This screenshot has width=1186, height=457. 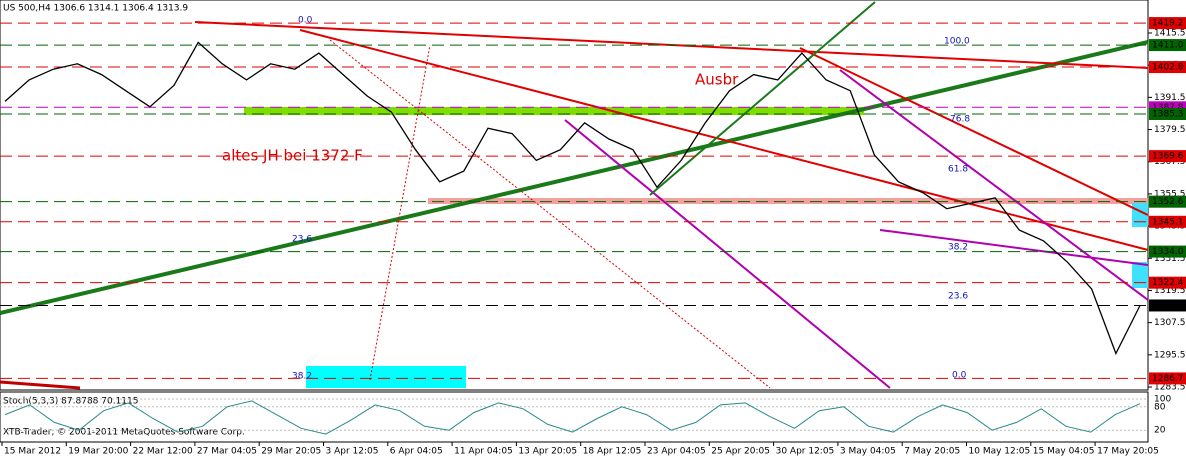 I want to click on level-label: 1419.2, so click(x=1168, y=24).